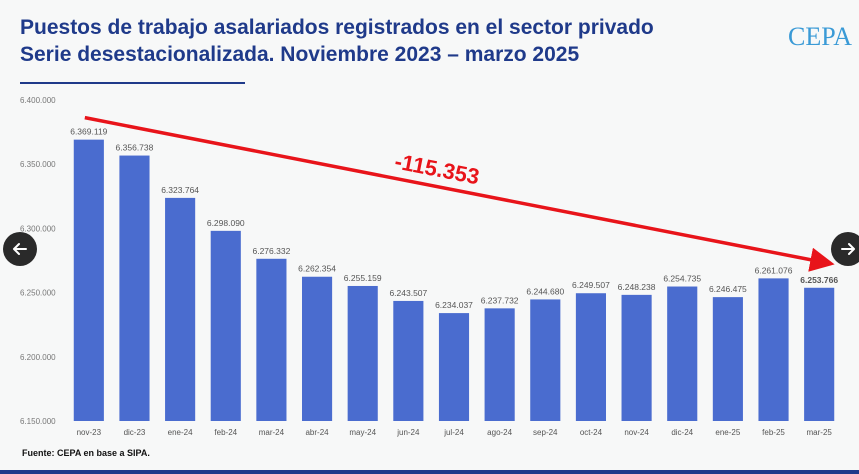 This screenshot has width=859, height=474. Describe the element at coordinates (429, 472) in the screenshot. I see `bottom-bar` at that location.